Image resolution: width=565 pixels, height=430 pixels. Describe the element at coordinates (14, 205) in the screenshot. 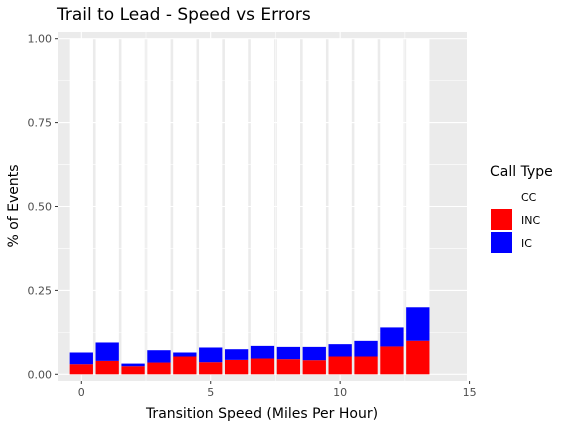

I see `y-axis-title: % of Events` at that location.